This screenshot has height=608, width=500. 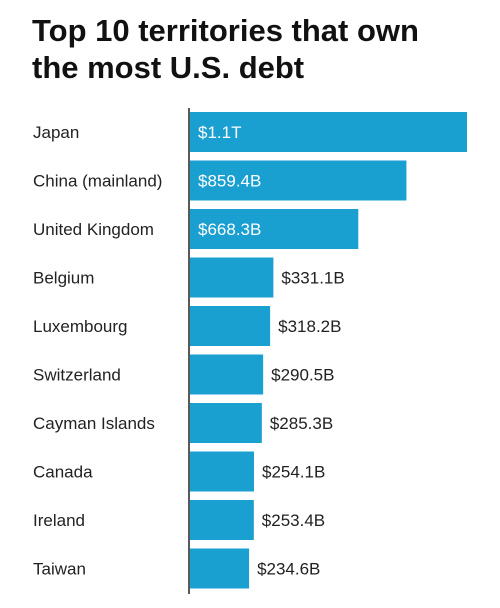 What do you see at coordinates (80, 326) in the screenshot?
I see `category-label: Luxembourg` at bounding box center [80, 326].